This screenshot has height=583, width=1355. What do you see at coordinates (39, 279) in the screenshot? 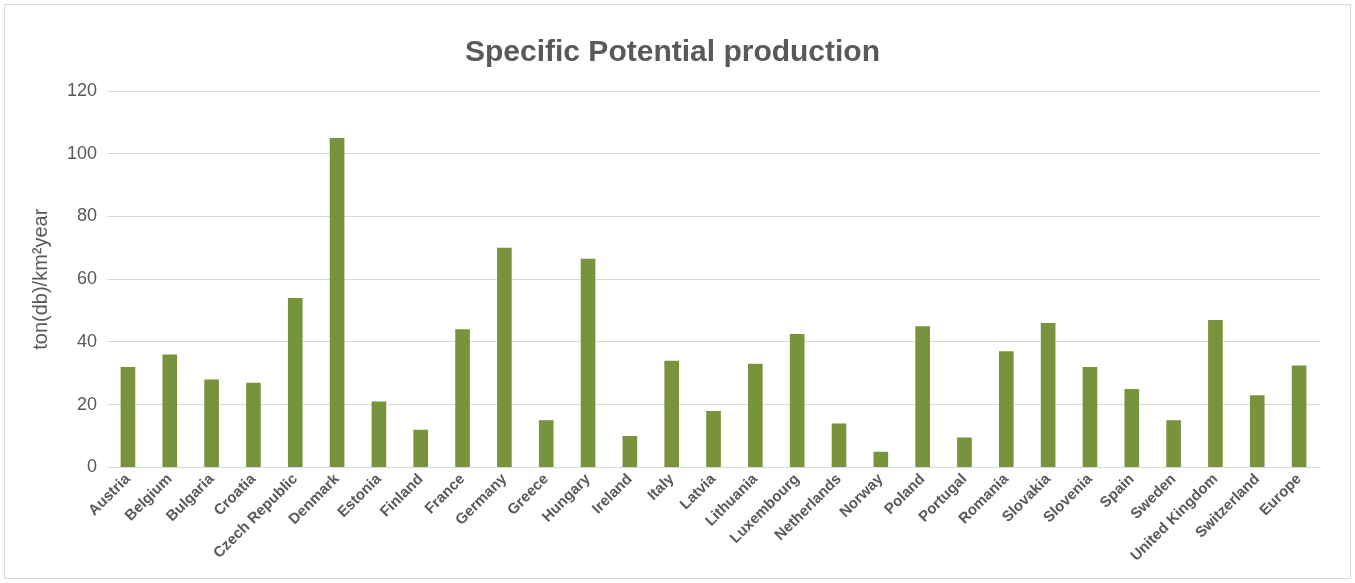
I see `y-axis-title: ton(db)/km²year` at bounding box center [39, 279].